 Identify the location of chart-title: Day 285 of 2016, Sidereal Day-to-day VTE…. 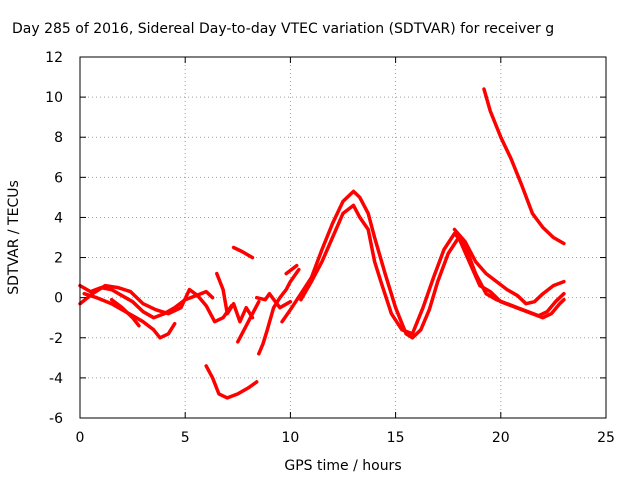
(283, 29).